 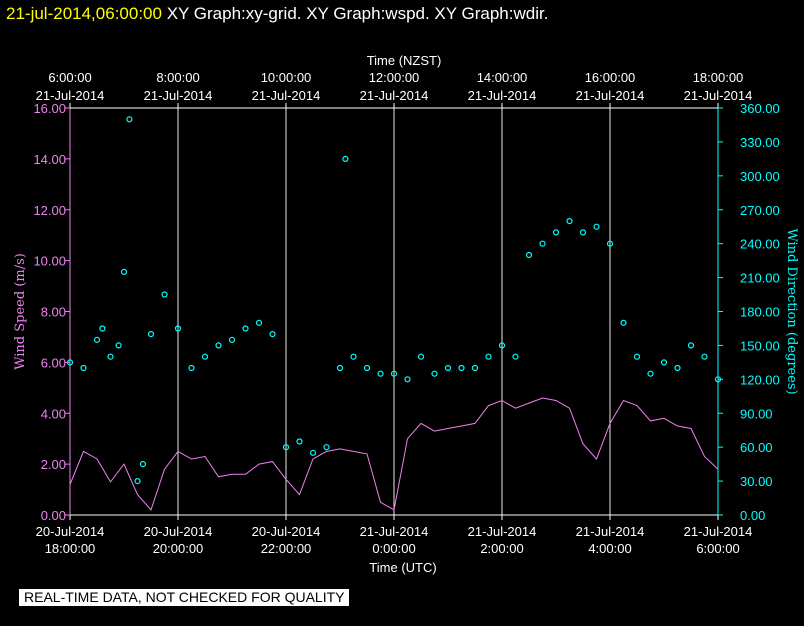 I want to click on left-axis-label: Wind Speed (m/s), so click(x=20, y=311).